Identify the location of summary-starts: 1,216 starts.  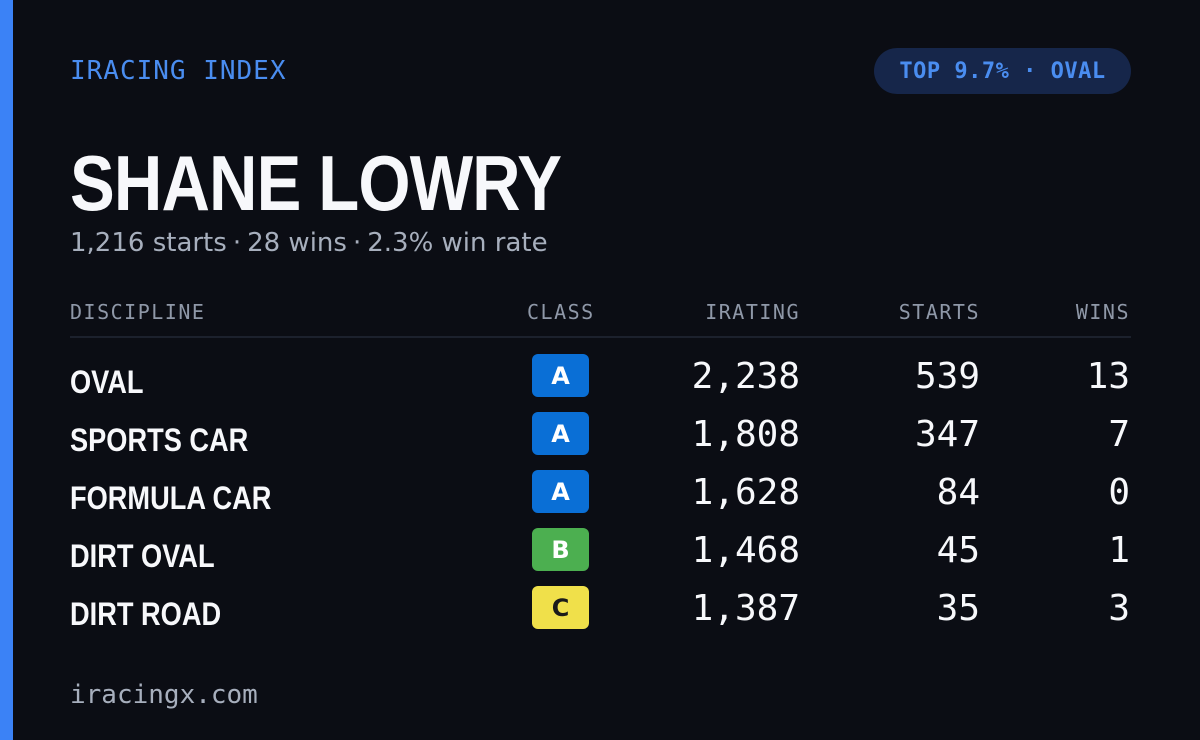
(148, 243).